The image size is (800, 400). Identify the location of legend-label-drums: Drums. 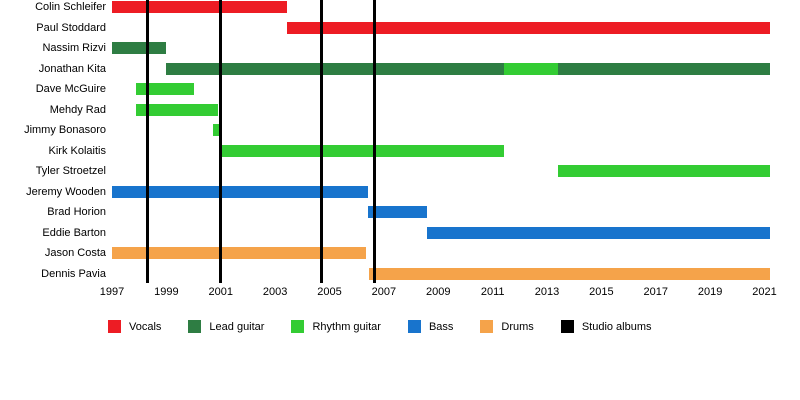
(517, 326).